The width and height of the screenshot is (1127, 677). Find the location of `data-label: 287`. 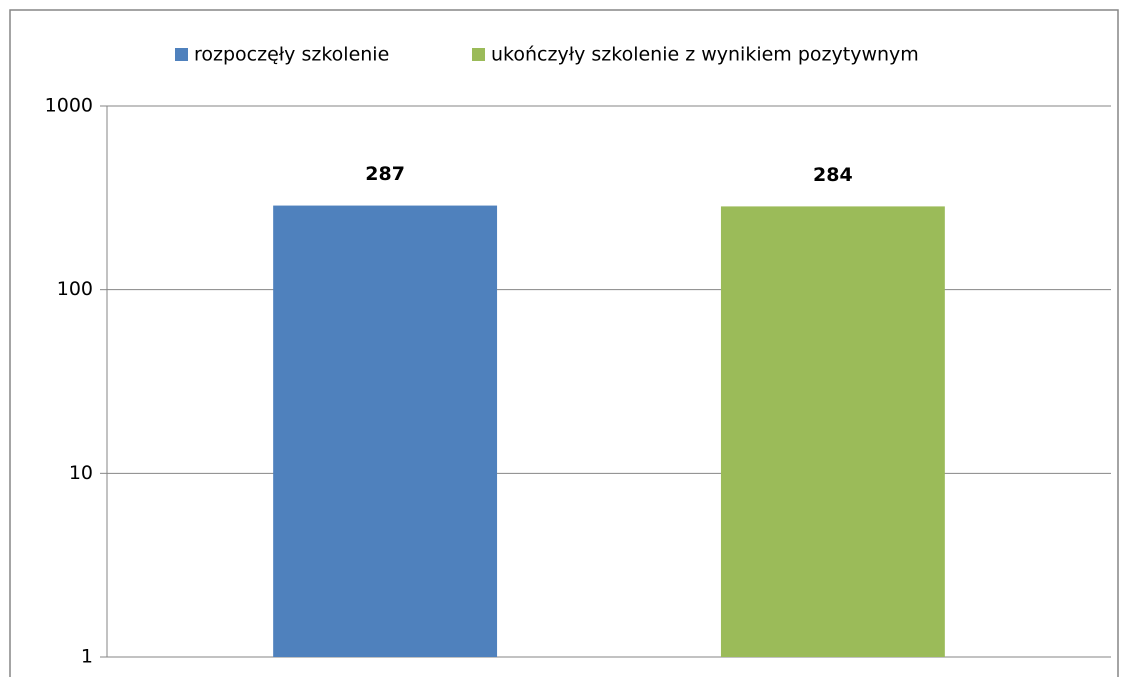

data-label: 287 is located at coordinates (385, 174).